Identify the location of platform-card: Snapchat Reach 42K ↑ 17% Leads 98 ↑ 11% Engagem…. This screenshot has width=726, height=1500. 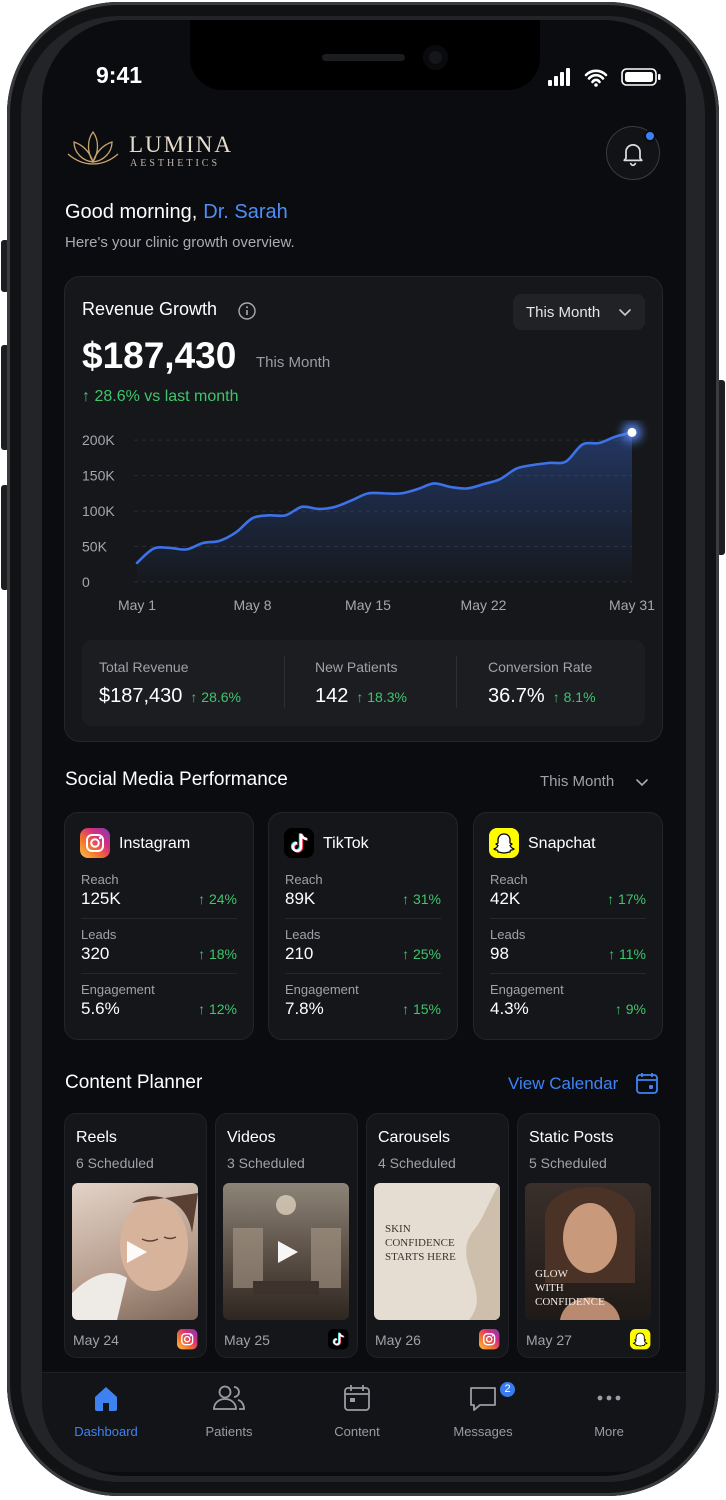
(568, 926).